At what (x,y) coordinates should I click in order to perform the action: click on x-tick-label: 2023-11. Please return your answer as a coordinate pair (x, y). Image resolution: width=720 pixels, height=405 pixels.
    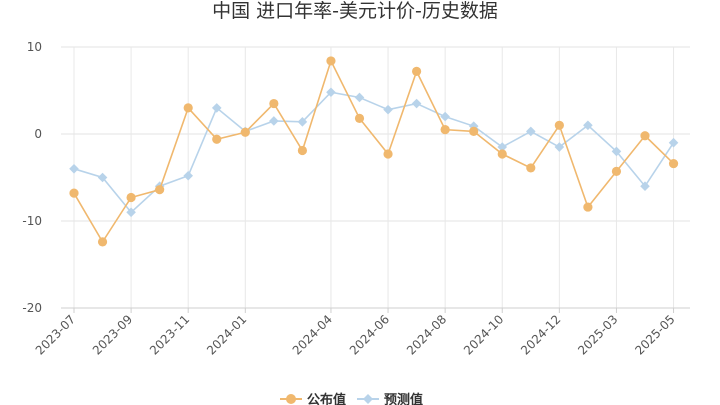
    Looking at the image, I should click on (169, 334).